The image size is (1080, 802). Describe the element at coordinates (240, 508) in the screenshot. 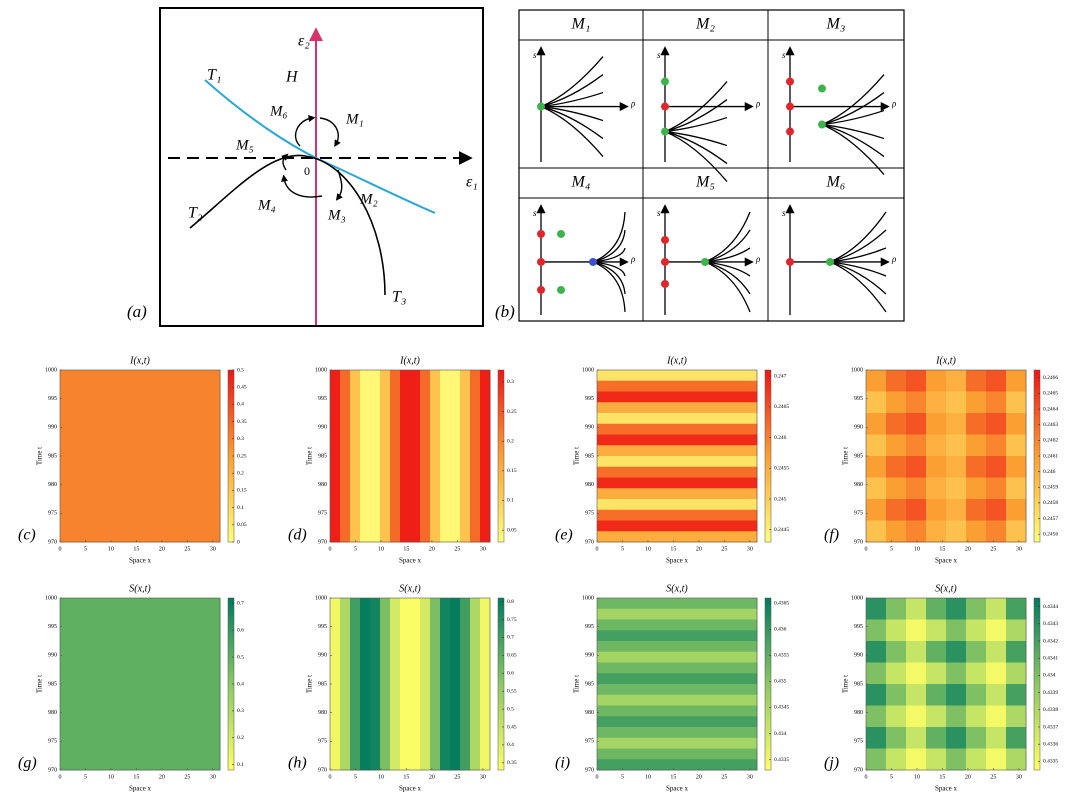

I see `colorbar-tick-label: 0.1` at that location.